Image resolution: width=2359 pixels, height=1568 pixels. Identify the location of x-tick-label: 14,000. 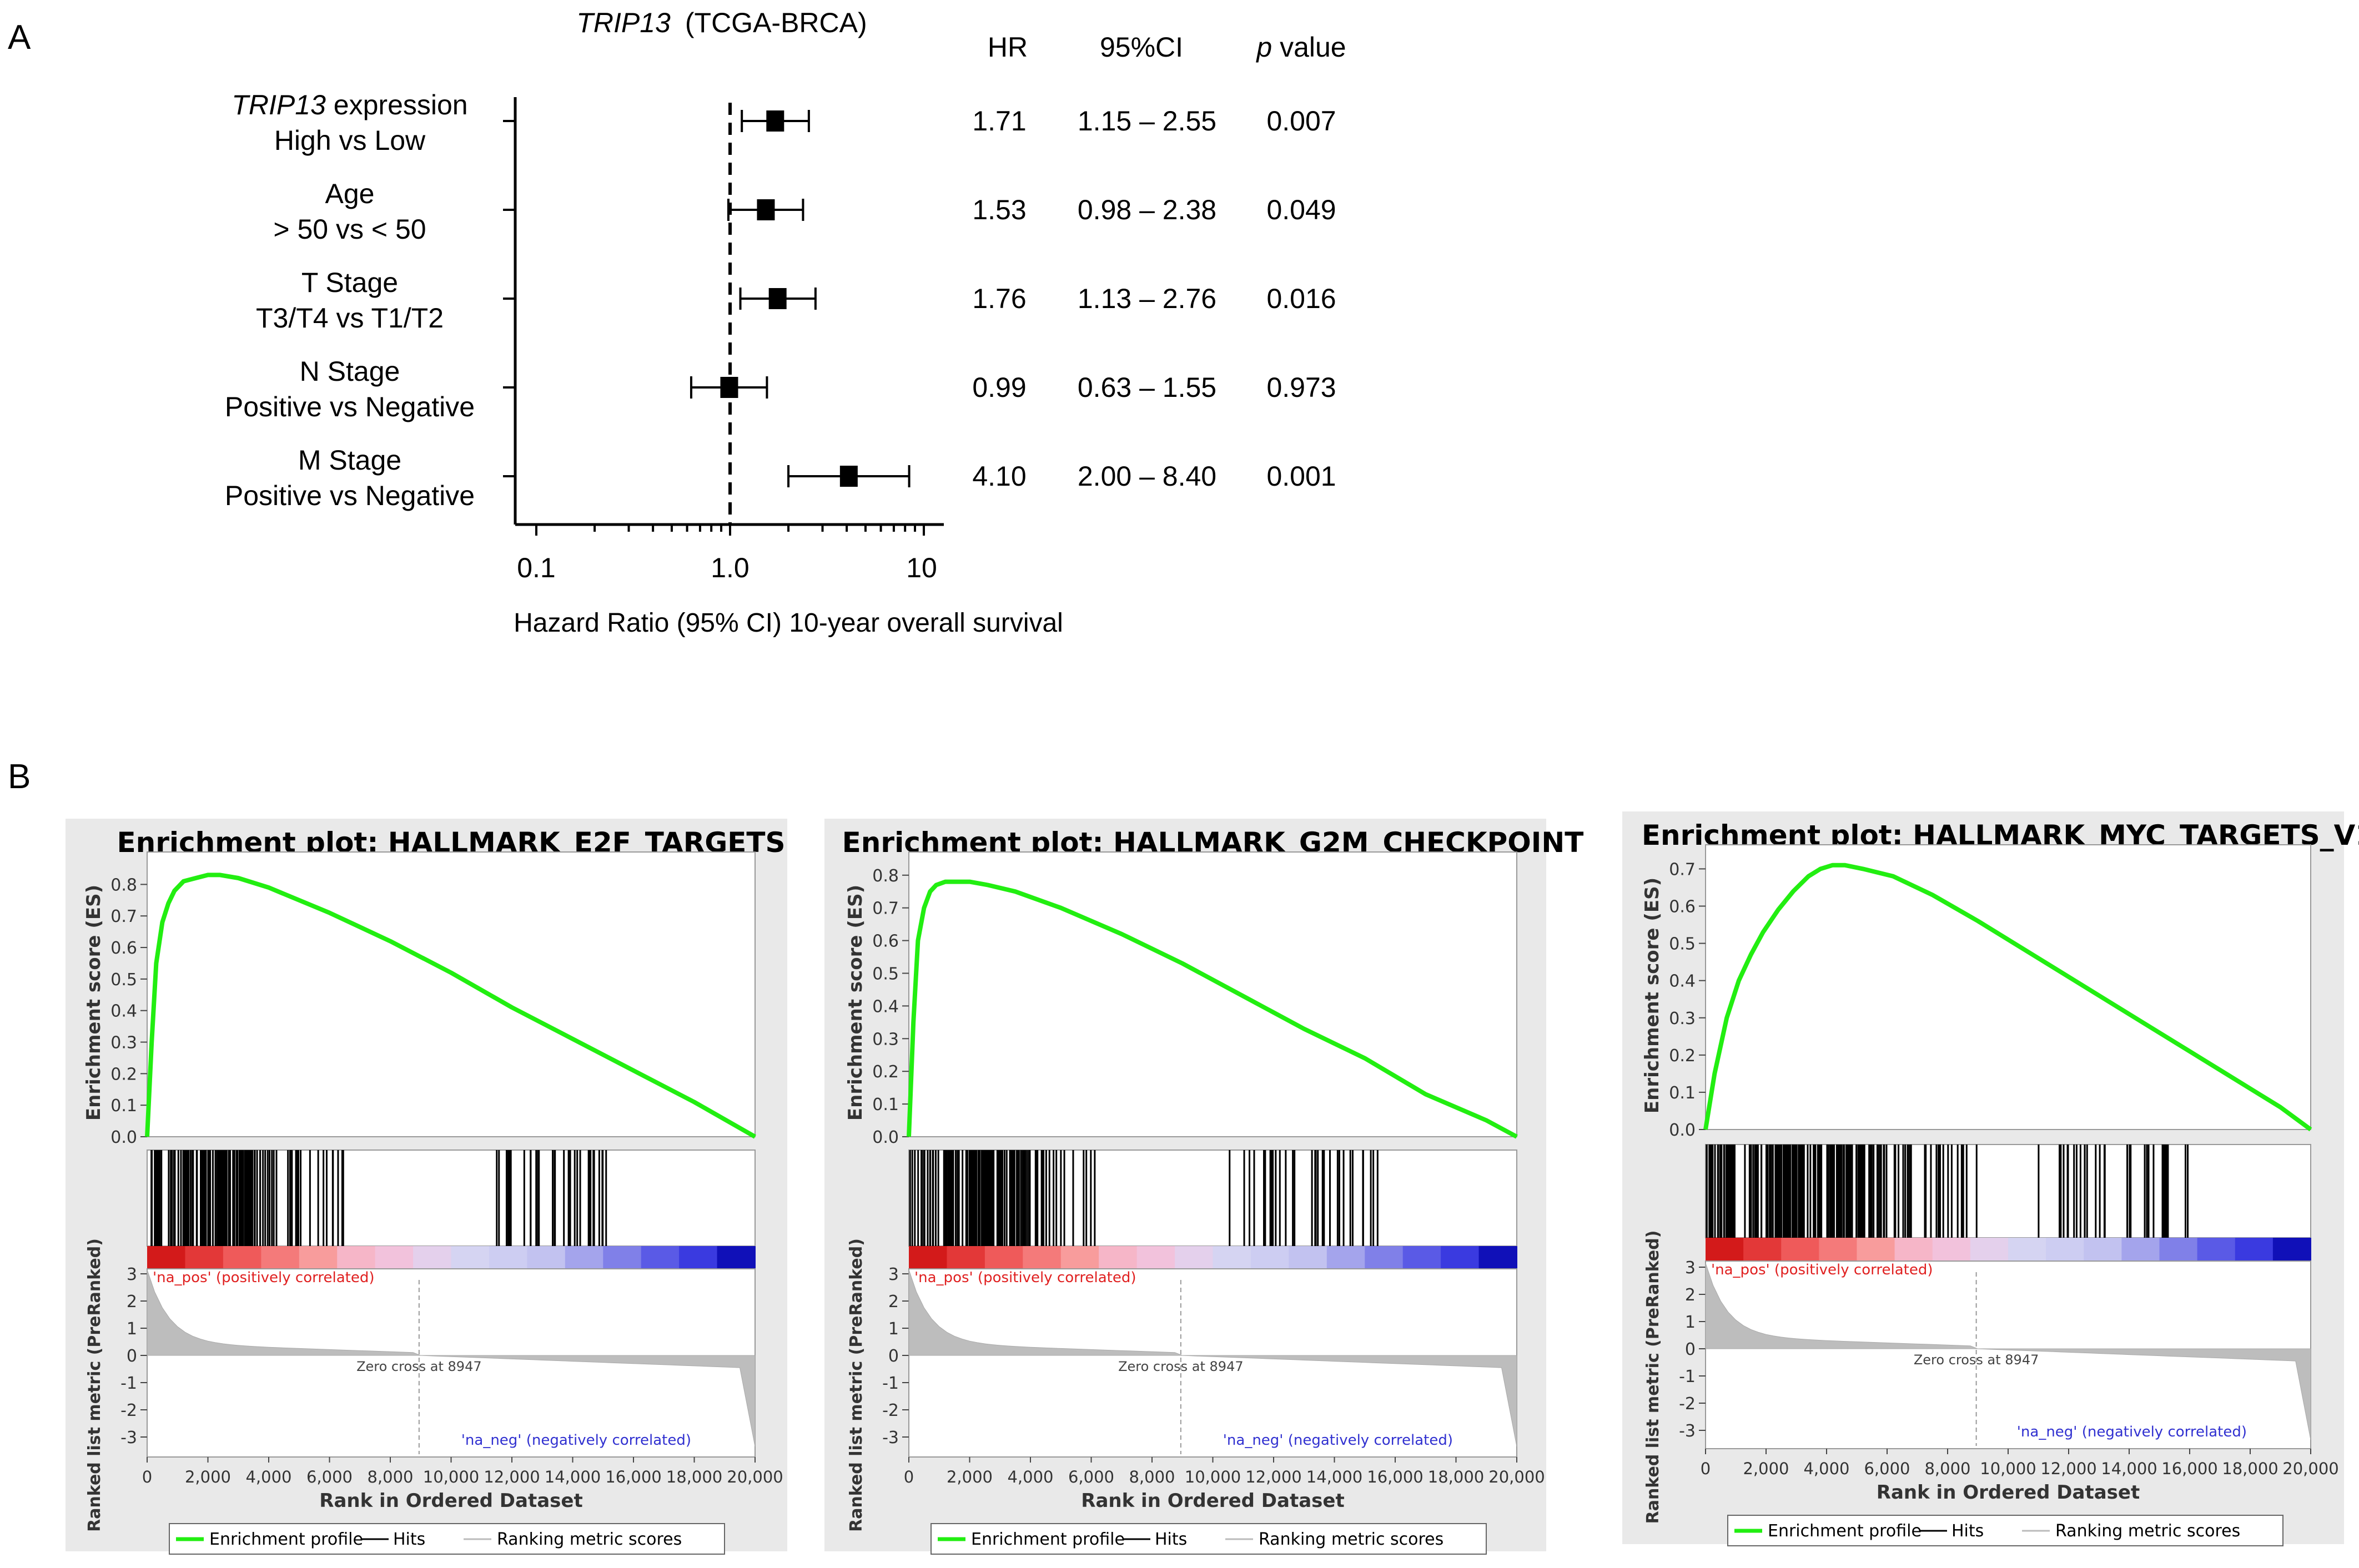
(2129, 1468).